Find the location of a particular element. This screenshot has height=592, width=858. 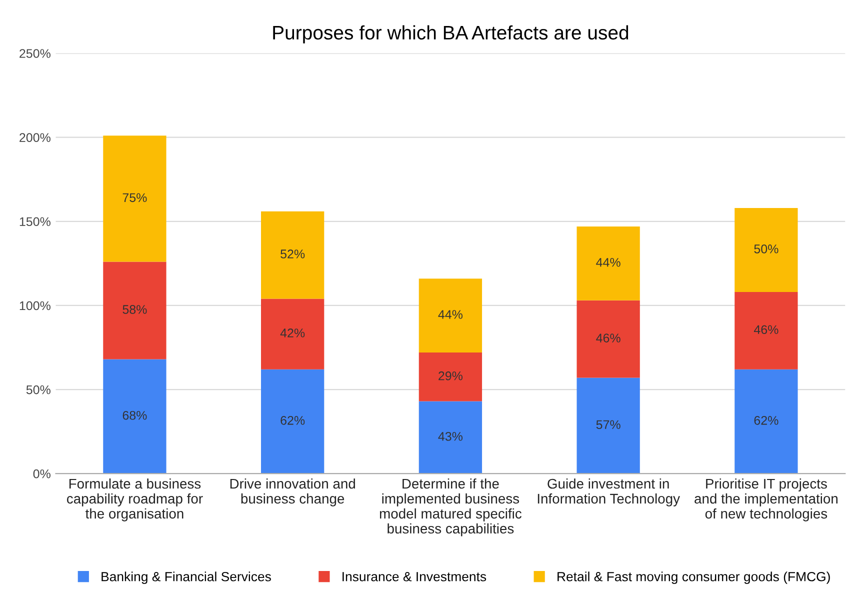

x-tick-label: Drive innovation and business change is located at coordinates (292, 492).